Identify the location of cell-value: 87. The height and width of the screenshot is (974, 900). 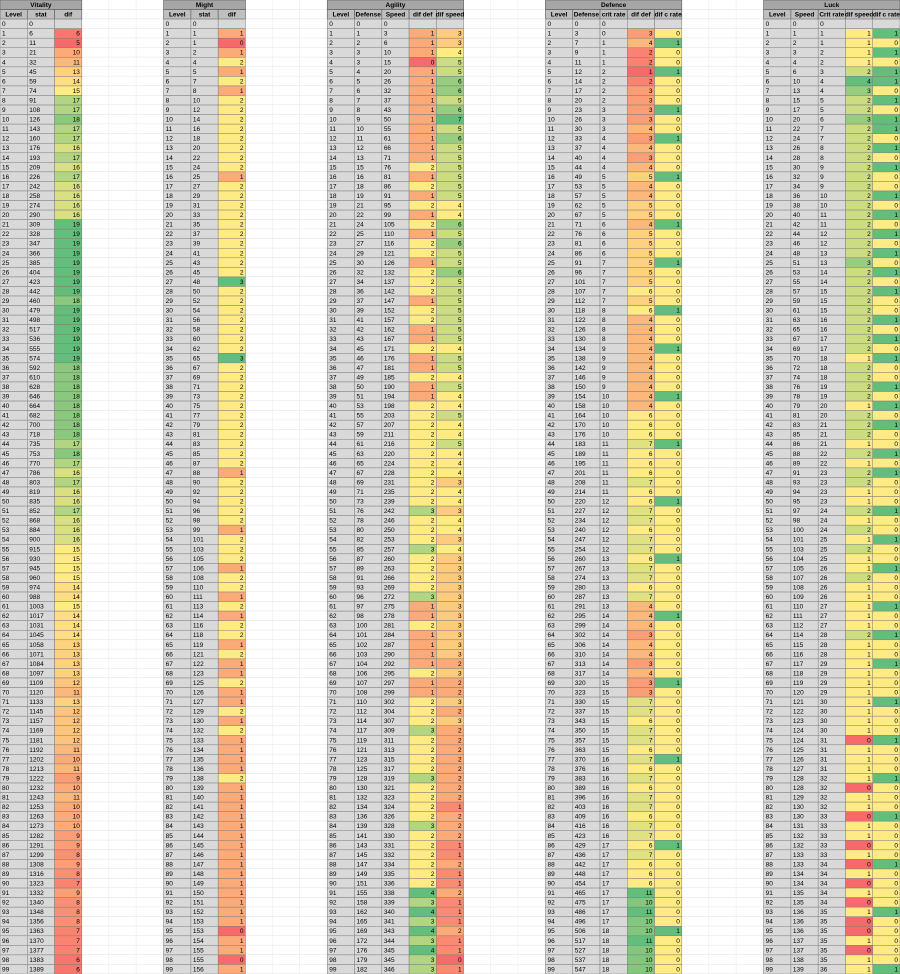
(333, 855).